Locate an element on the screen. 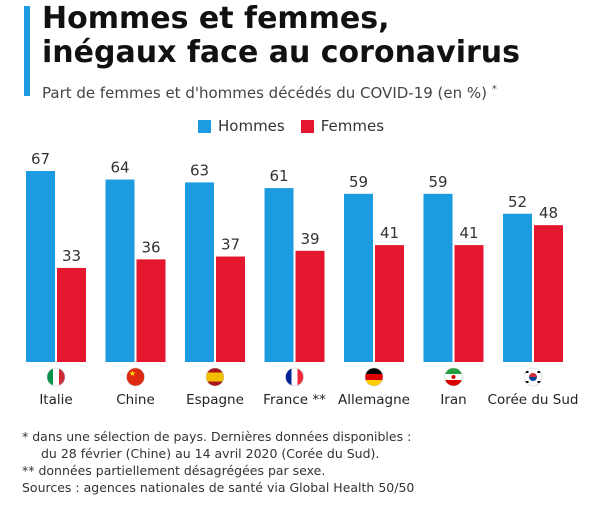 The height and width of the screenshot is (508, 600). category-label: Corée du Sud is located at coordinates (533, 400).